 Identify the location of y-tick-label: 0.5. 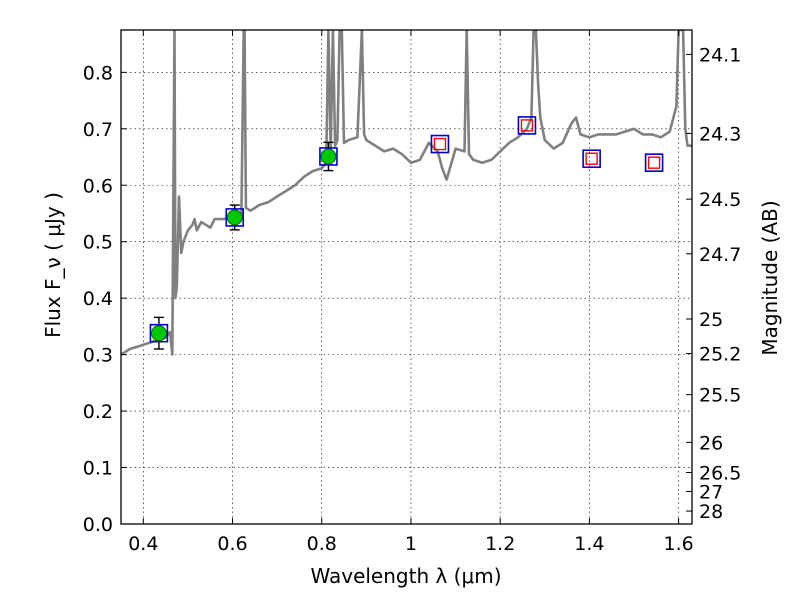
(98, 243).